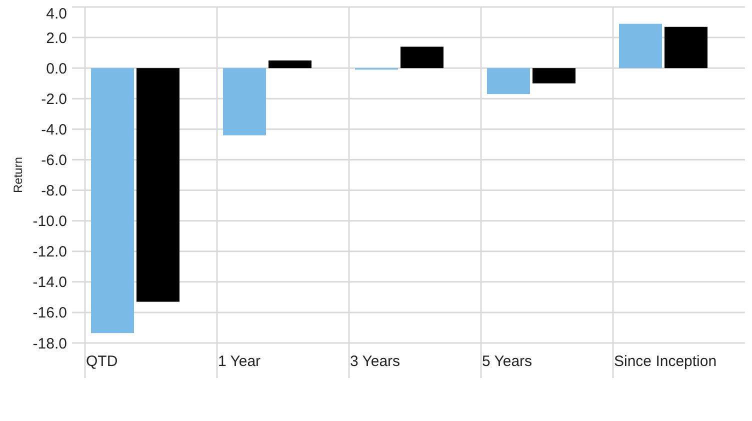 The width and height of the screenshot is (752, 421). What do you see at coordinates (54, 129) in the screenshot?
I see `y-tick-label: -4.0` at bounding box center [54, 129].